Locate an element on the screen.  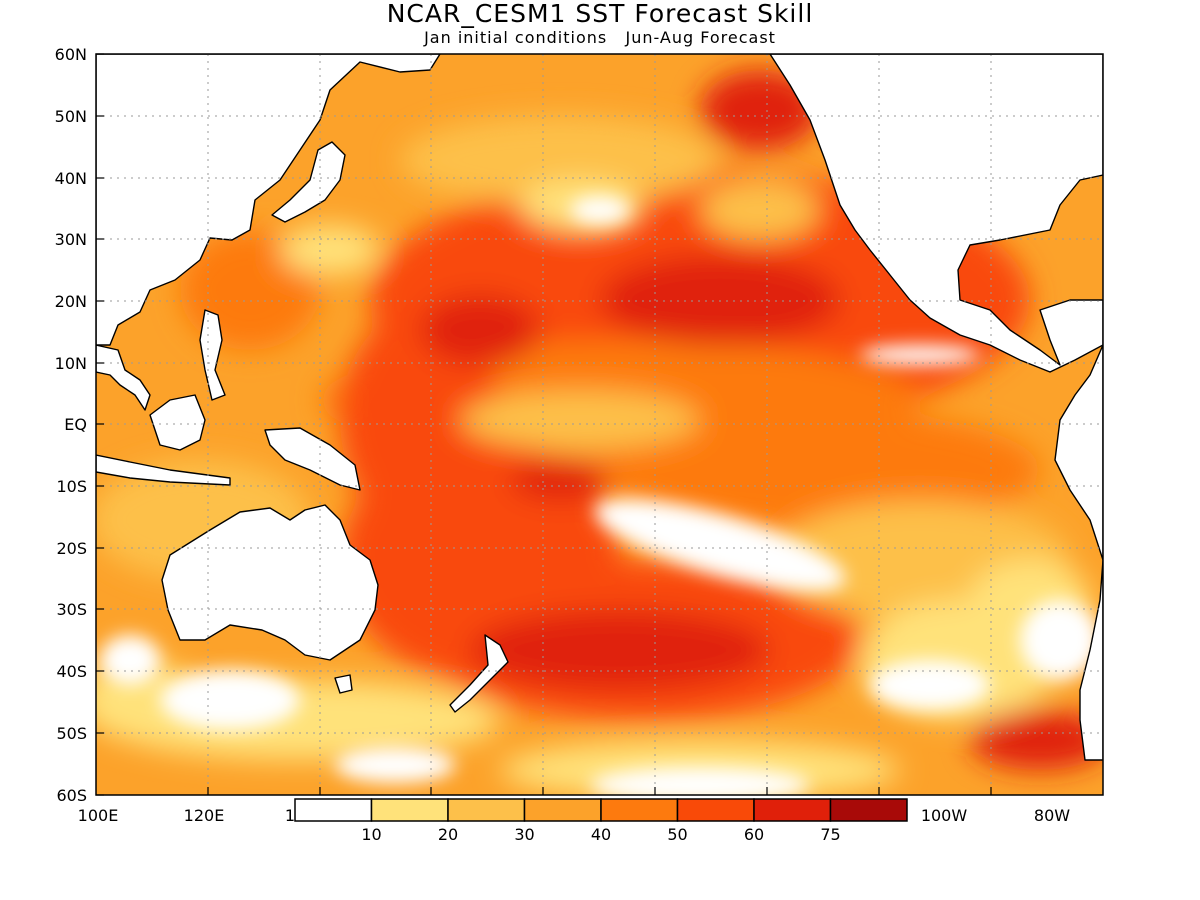
colorbar-label: 50 is located at coordinates (677, 834).